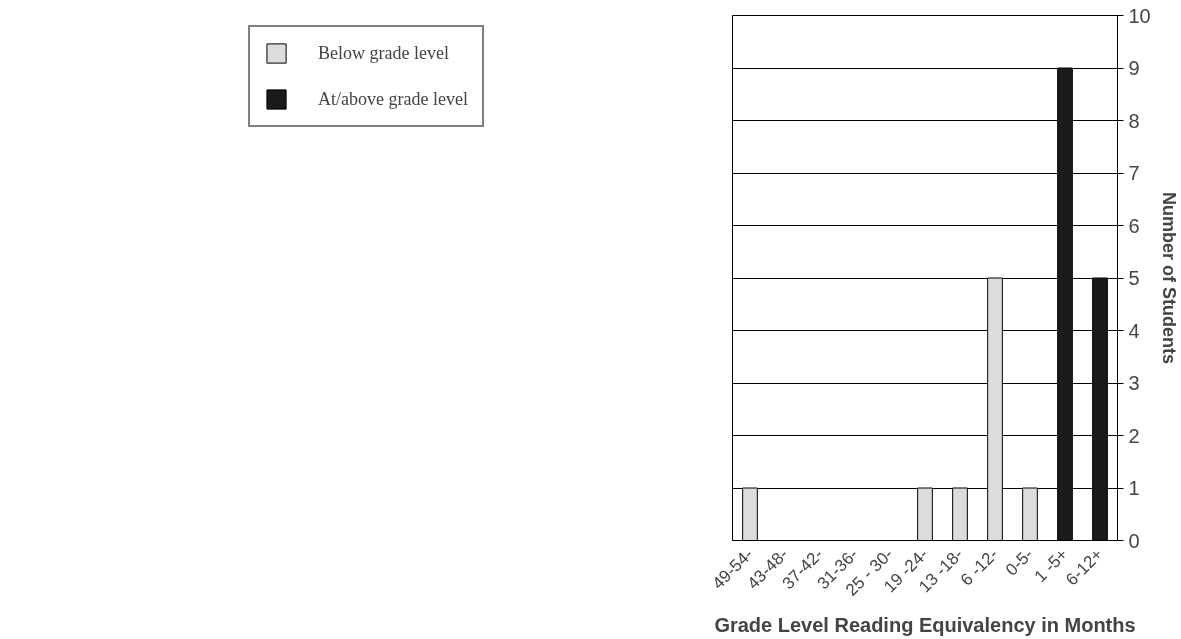  What do you see at coordinates (1134, 173) in the screenshot?
I see `y-tick-label: 7` at bounding box center [1134, 173].